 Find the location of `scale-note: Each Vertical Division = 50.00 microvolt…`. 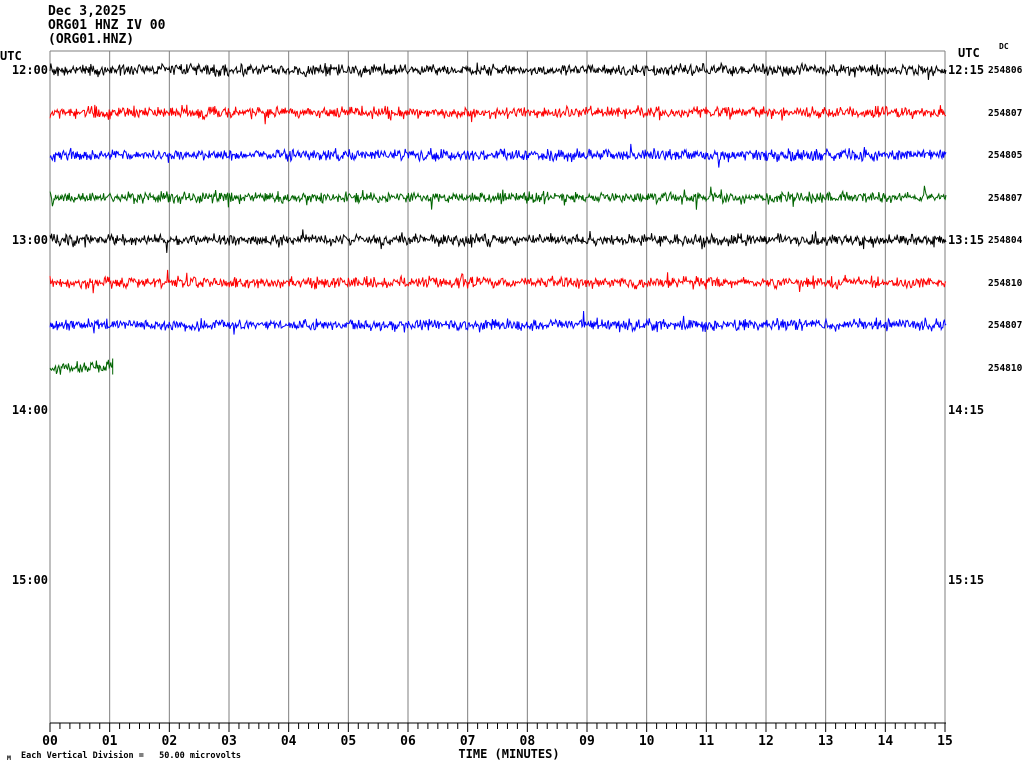

scale-note: Each Vertical Division = 50.00 microvolt… is located at coordinates (131, 756).